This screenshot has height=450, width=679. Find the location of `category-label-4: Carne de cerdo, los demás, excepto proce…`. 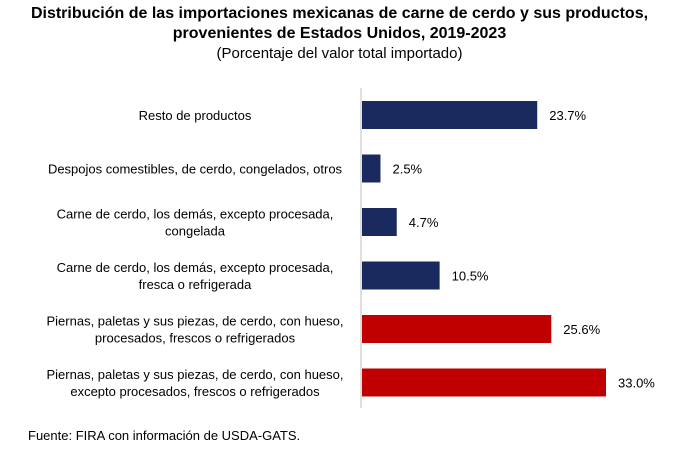

category-label-4: Carne de cerdo, los demás, excepto proce… is located at coordinates (195, 276).